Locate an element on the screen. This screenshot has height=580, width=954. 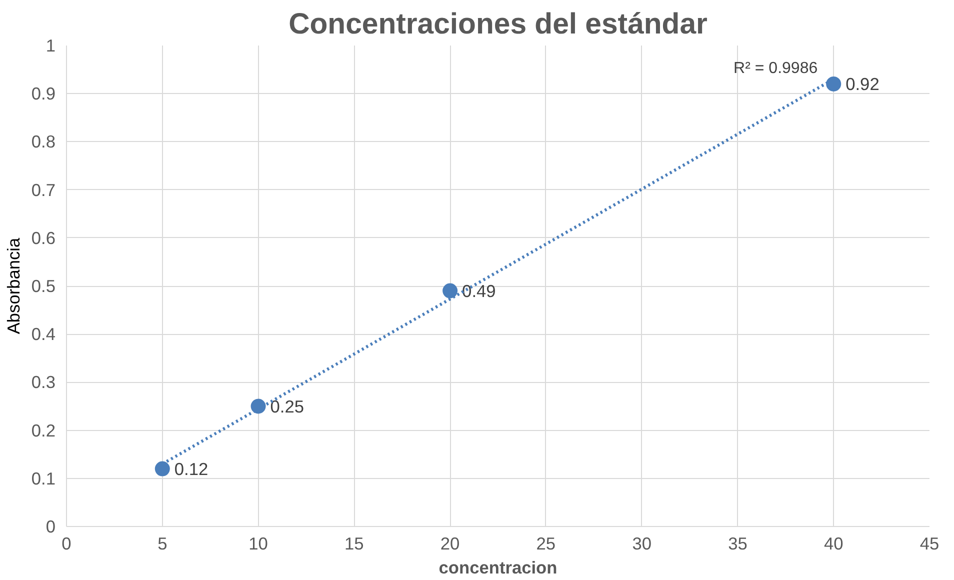
data-label: 0.92 is located at coordinates (863, 84).